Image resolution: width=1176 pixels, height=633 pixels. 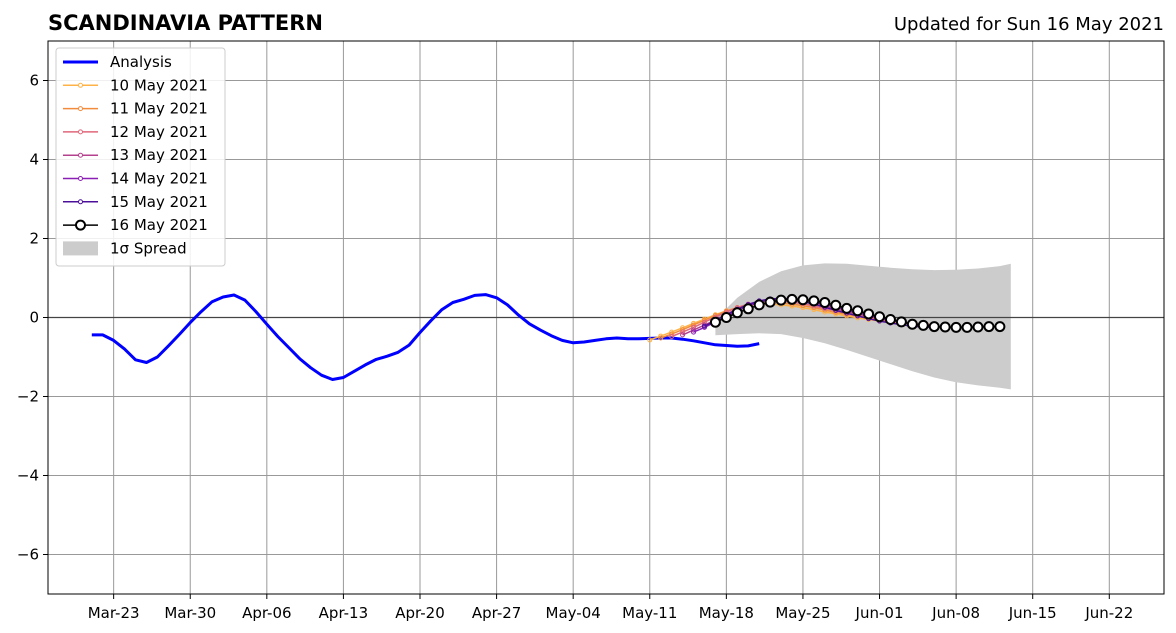 What do you see at coordinates (80, 248) in the screenshot?
I see `legend-swatch` at bounding box center [80, 248].